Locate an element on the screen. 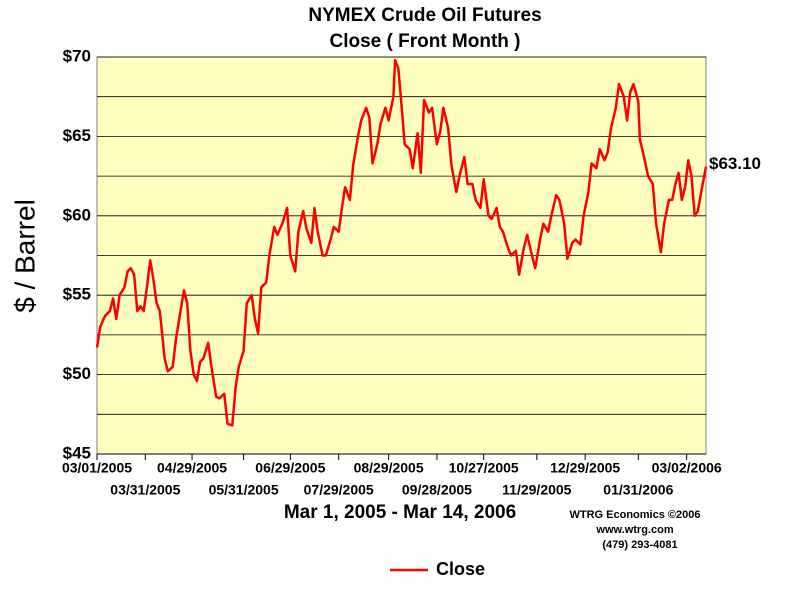  y-tick-label: $55 is located at coordinates (77, 294).